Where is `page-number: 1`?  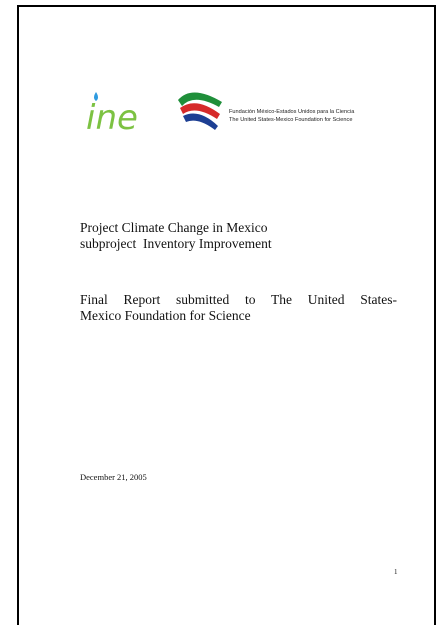 page-number: 1 is located at coordinates (396, 572).